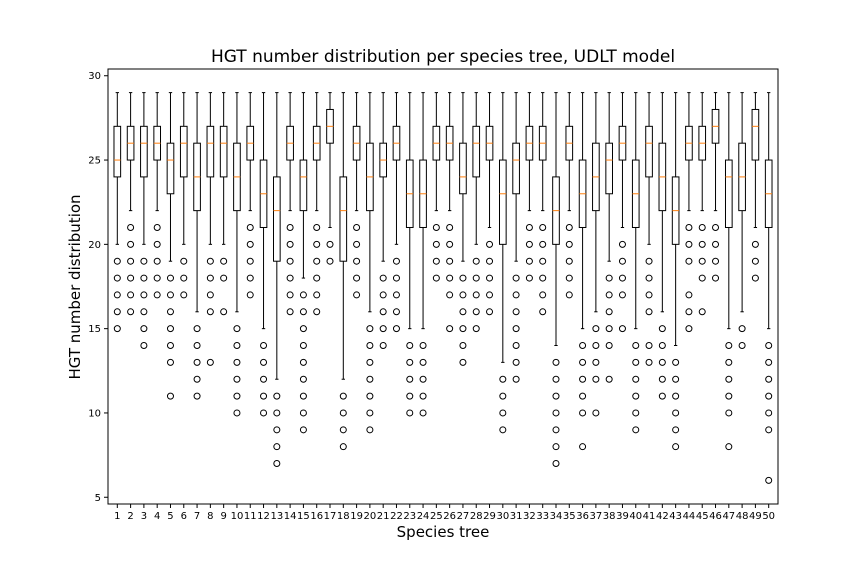 This screenshot has width=864, height=576. What do you see at coordinates (662, 516) in the screenshot?
I see `x-tick-label: 42` at bounding box center [662, 516].